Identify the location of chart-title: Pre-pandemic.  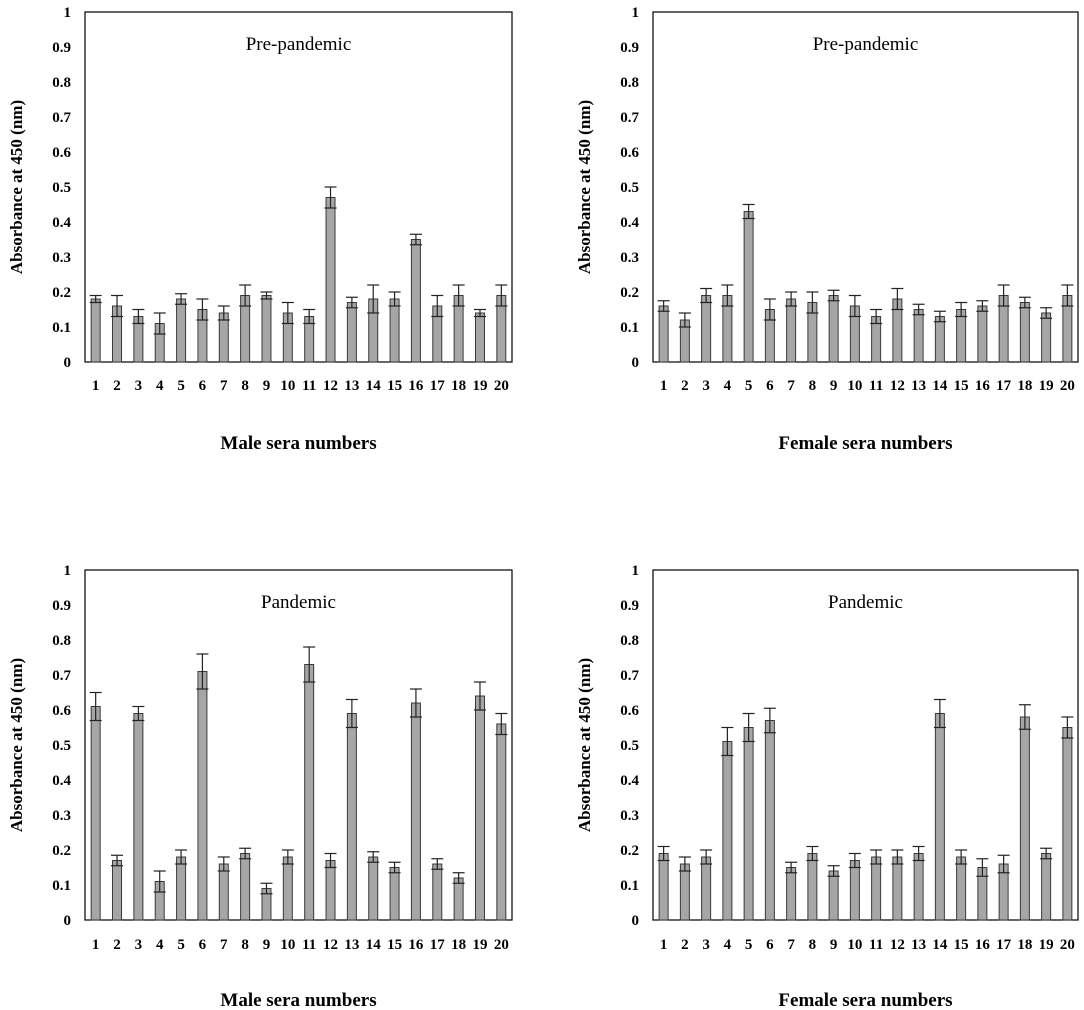
(866, 44).